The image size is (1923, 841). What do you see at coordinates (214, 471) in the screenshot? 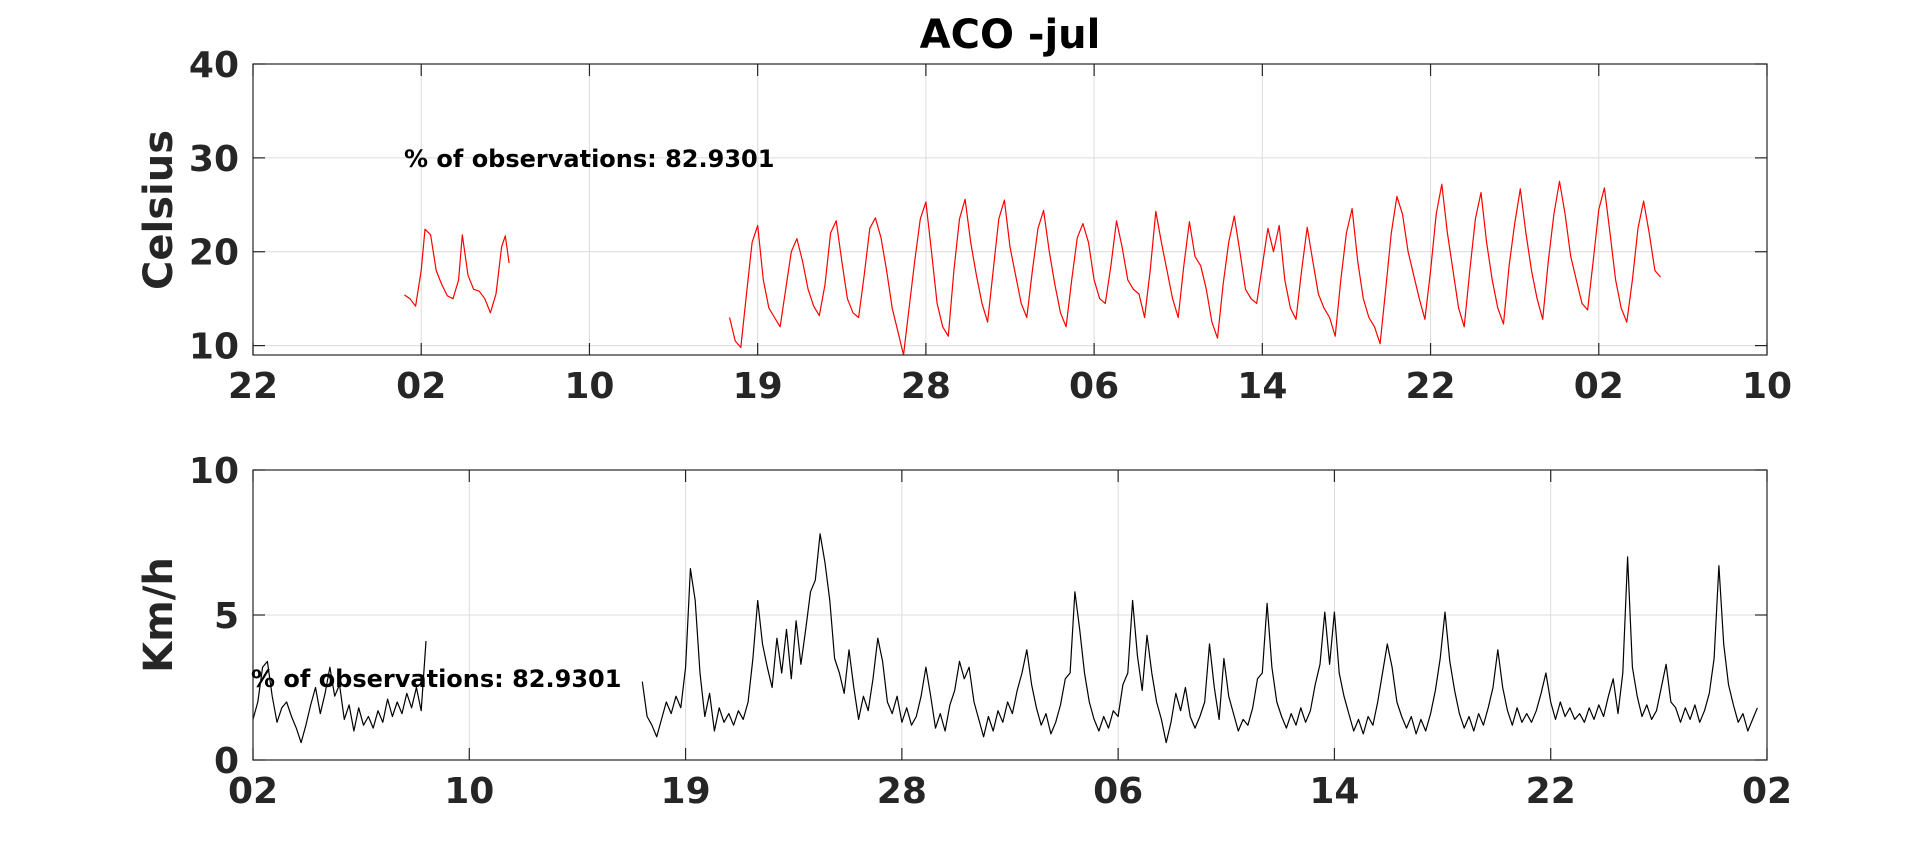
I see `wind-y-tick-label: 10` at bounding box center [214, 471].